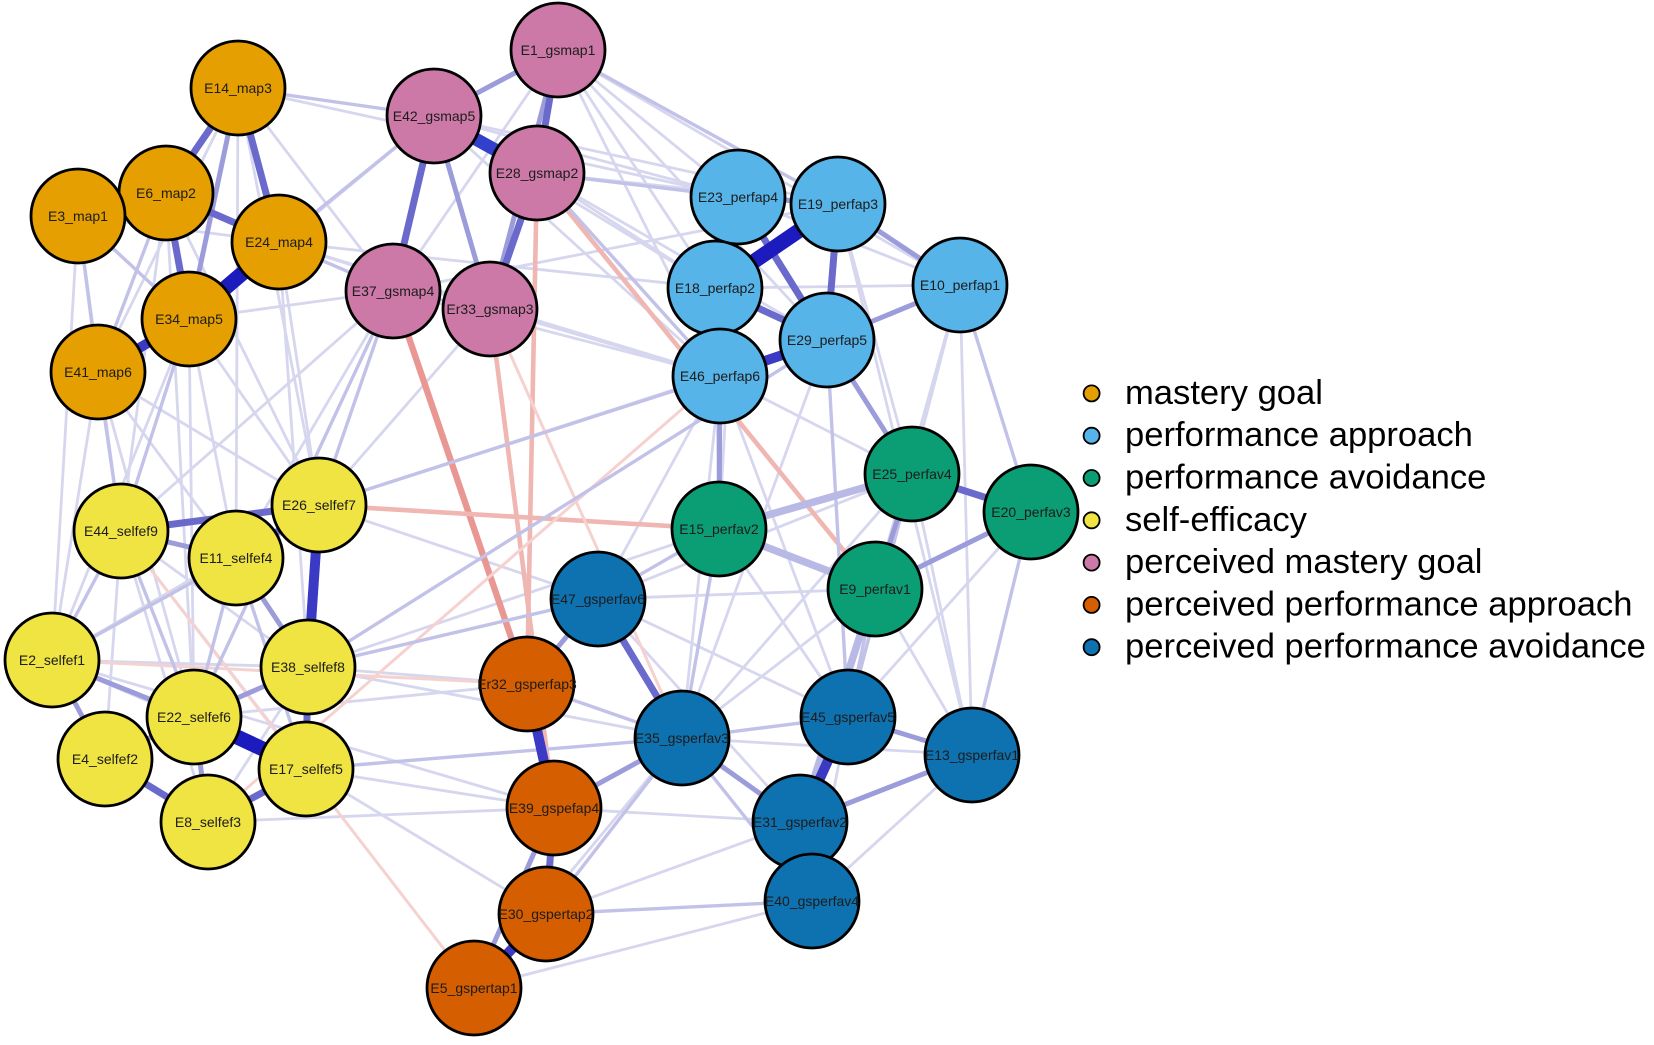  I want to click on svg-text: E44_selfef9, so click(121, 531).